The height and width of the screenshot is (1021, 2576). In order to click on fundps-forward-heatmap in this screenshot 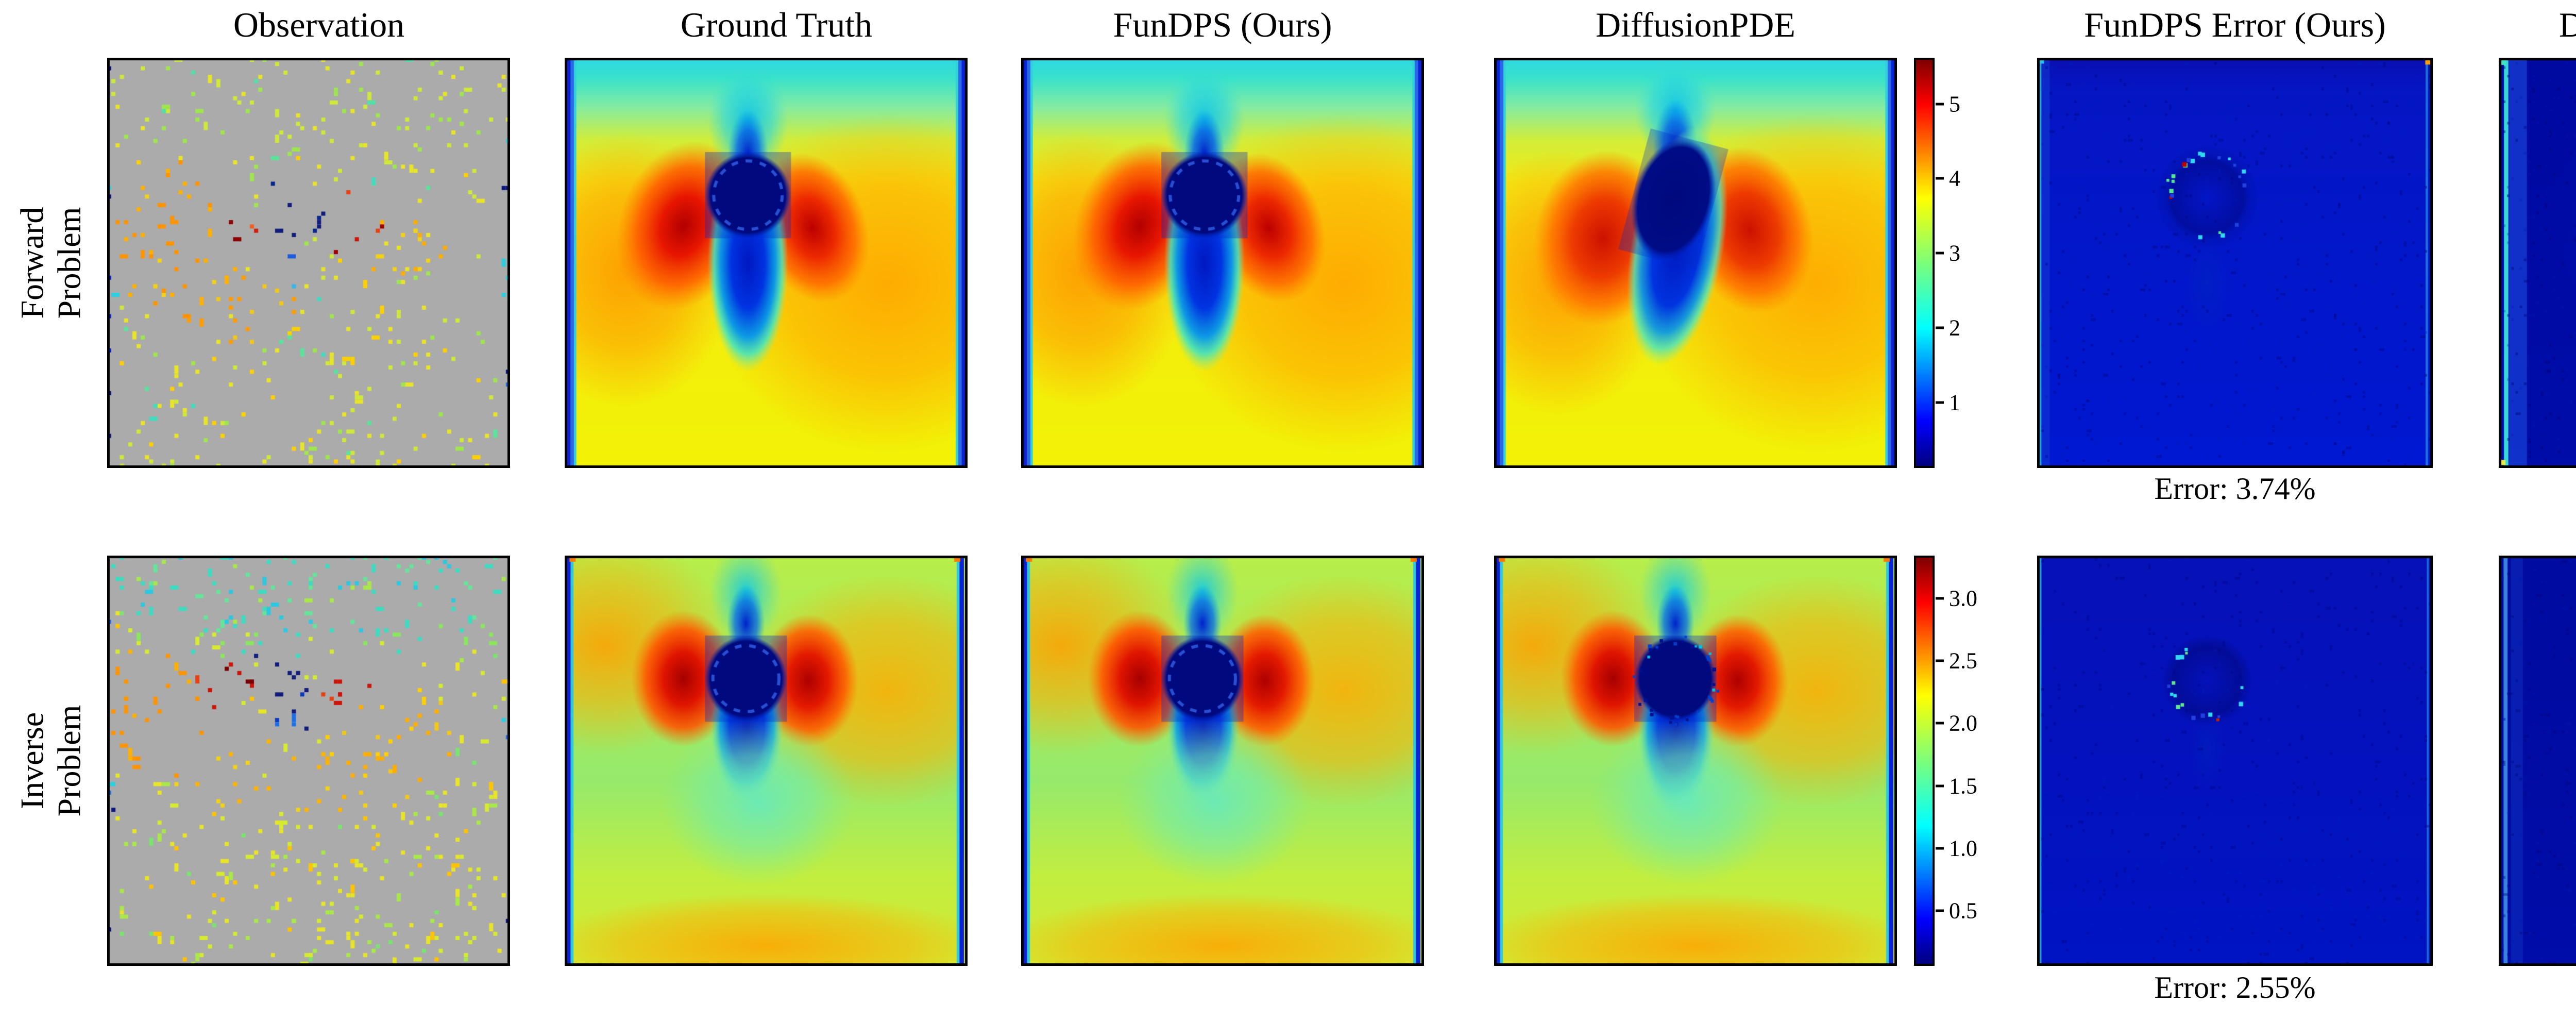, I will do `click(1223, 263)`.